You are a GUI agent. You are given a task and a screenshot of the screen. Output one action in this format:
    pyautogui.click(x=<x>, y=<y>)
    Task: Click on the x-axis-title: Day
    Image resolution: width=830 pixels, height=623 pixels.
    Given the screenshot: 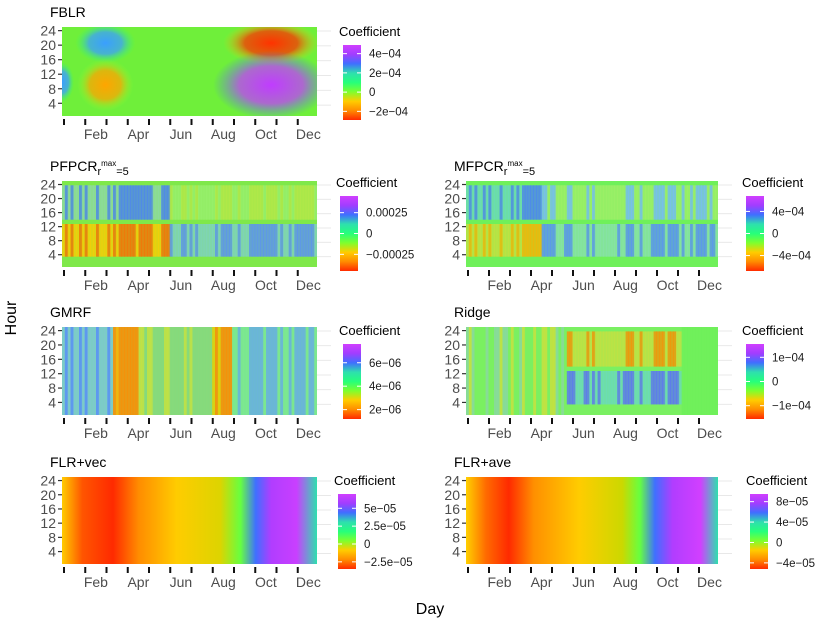 What is the action you would take?
    pyautogui.click(x=430, y=609)
    